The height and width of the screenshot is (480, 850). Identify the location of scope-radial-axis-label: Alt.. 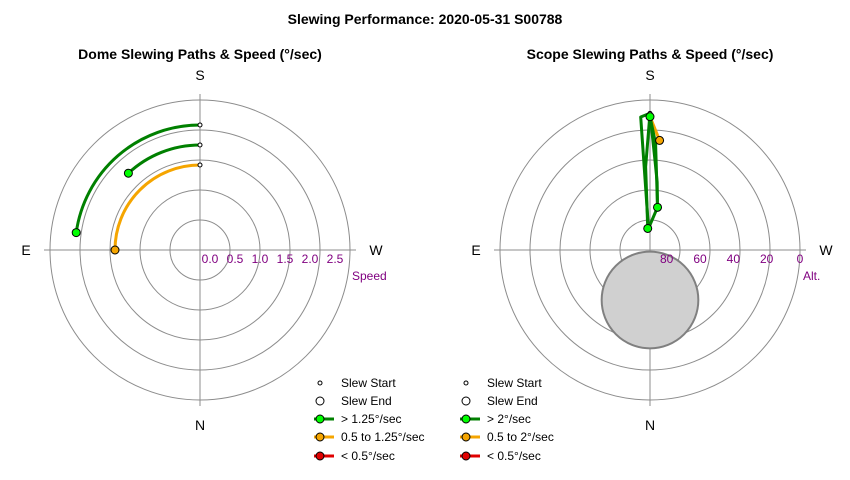
(811, 276).